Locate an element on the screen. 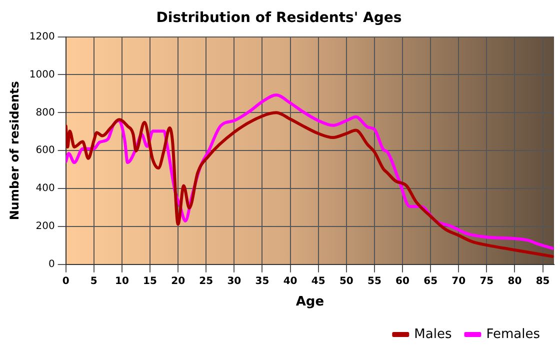  x-tick-label: 80 is located at coordinates (515, 281).